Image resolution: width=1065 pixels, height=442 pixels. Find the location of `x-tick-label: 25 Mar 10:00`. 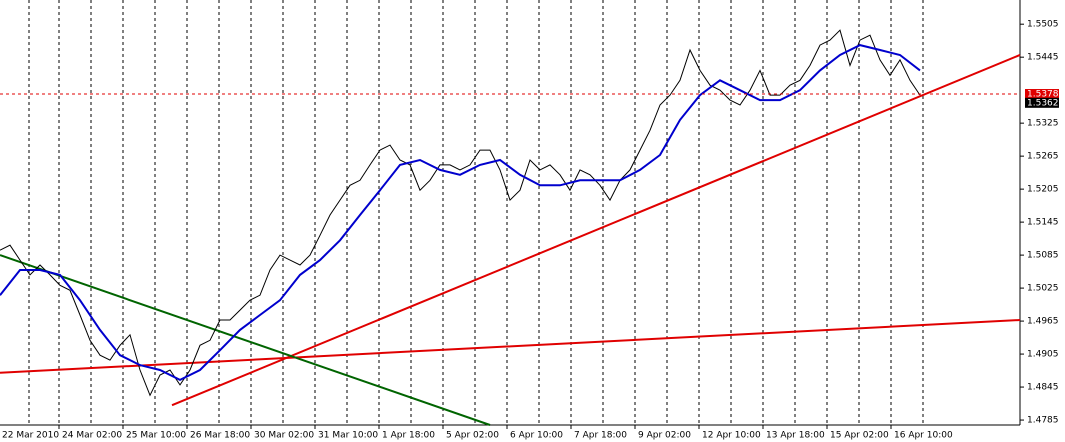

x-tick-label: 25 Mar 10:00 is located at coordinates (156, 436).